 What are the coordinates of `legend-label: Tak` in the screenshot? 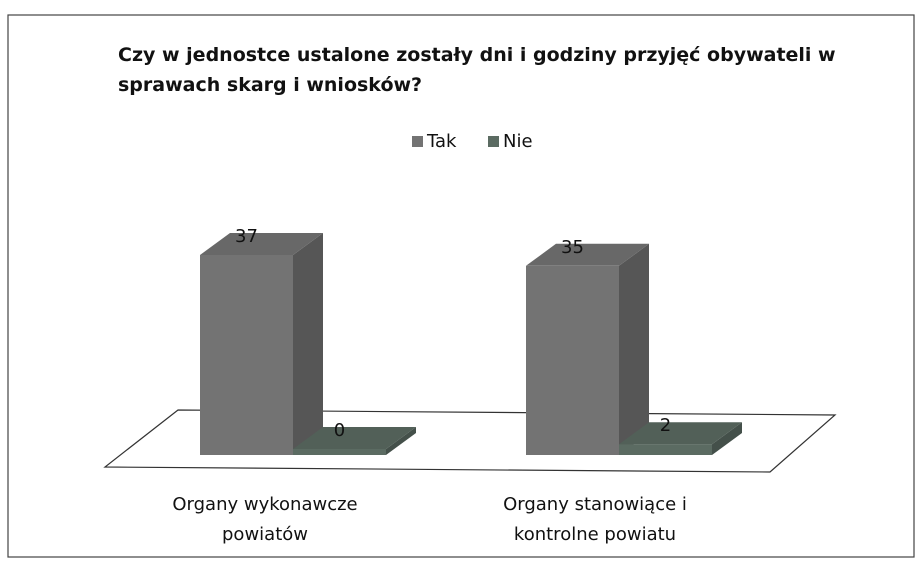 It's located at (441, 141).